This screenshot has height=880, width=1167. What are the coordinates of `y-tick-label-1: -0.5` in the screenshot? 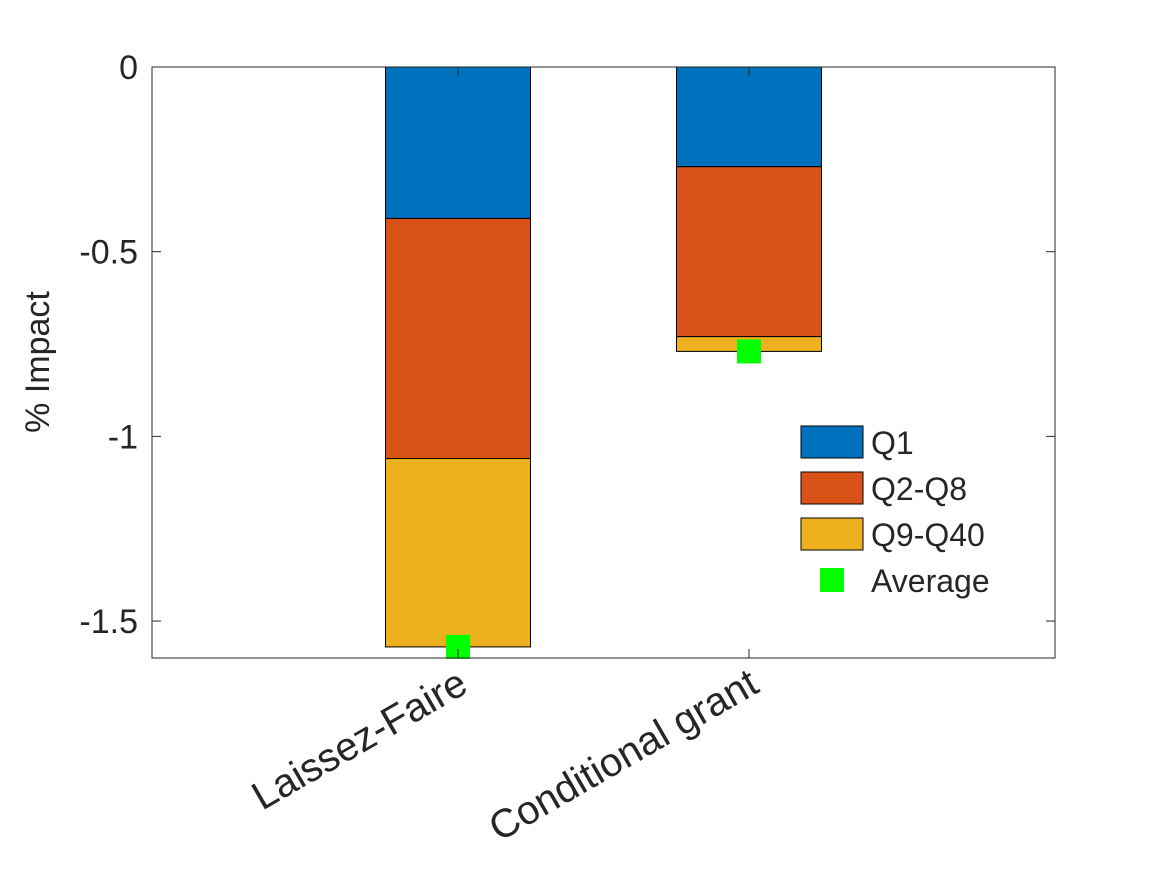 It's located at (108, 253).